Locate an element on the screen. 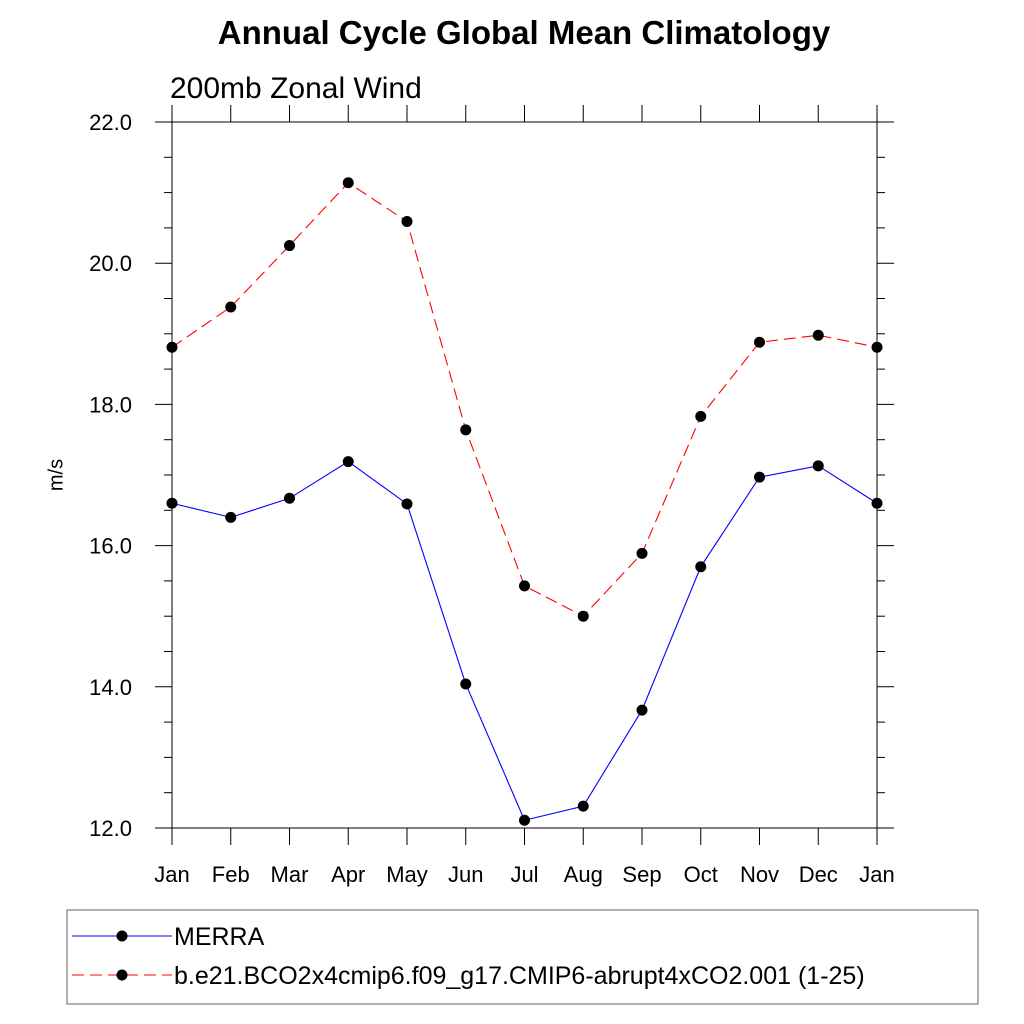 The height and width of the screenshot is (1024, 1024). y-tick-label: 18.0 is located at coordinates (110, 404).